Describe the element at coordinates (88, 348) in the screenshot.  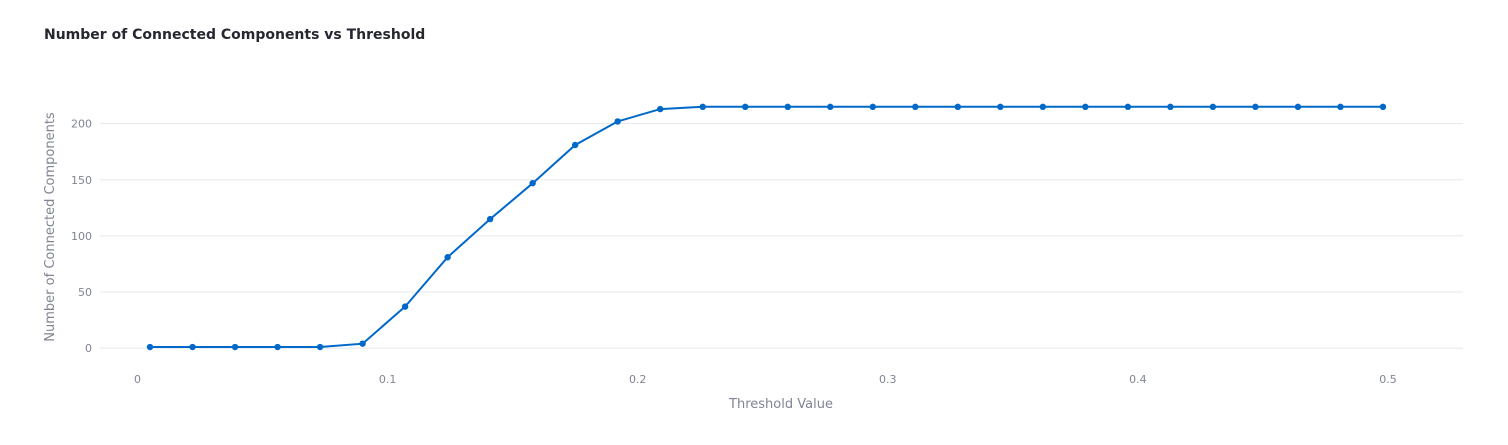
I see `y-tick-label: 0` at that location.